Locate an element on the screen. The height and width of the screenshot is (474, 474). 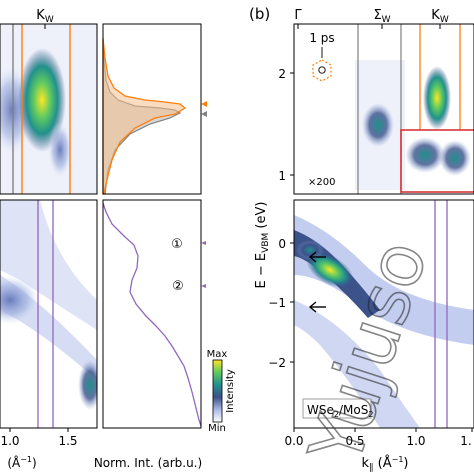
right-top-ytick-2: 2 is located at coordinates (282, 74).